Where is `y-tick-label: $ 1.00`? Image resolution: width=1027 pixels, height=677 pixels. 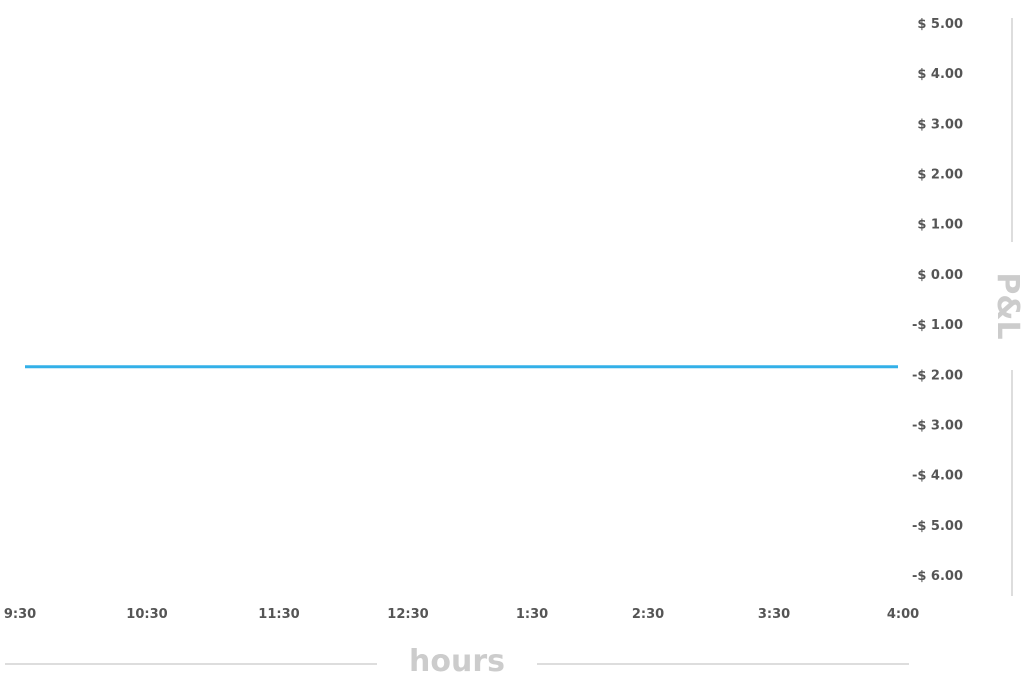 y-tick-label: $ 1.00 is located at coordinates (940, 225).